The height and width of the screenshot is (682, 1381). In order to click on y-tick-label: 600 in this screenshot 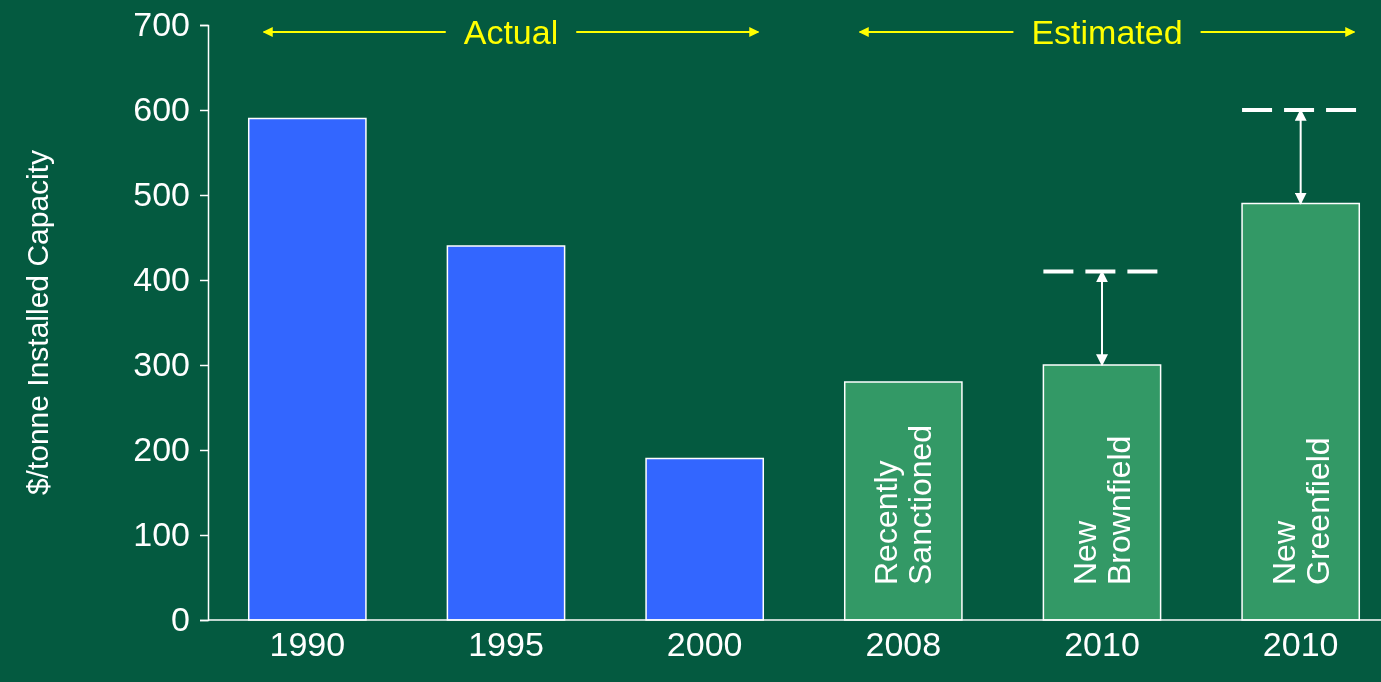, I will do `click(161, 109)`.